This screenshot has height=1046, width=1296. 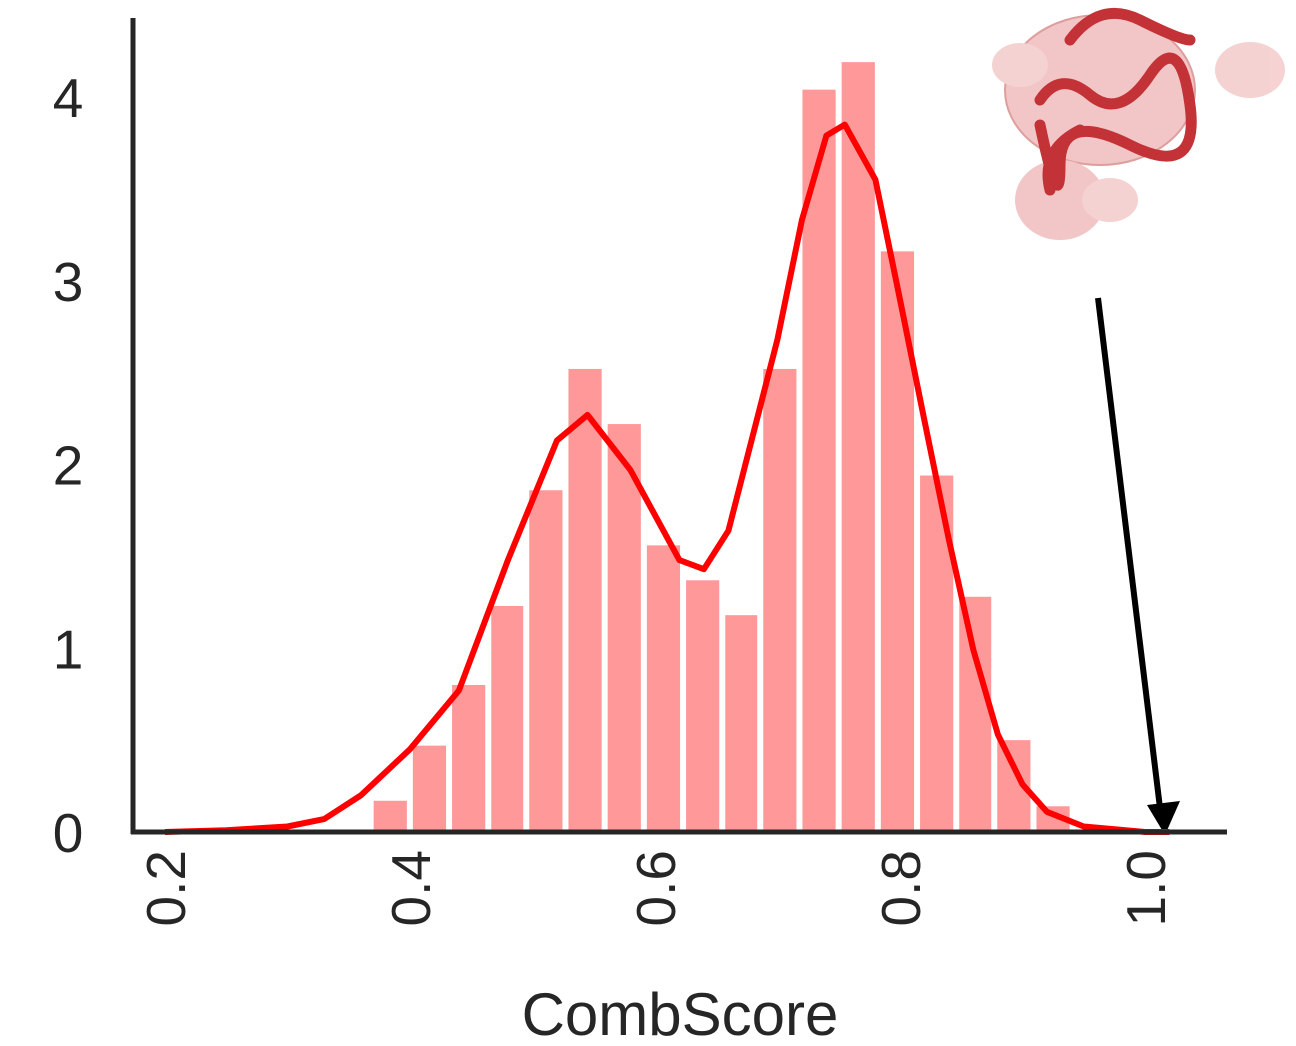 I want to click on x-tick-label: 1.0, so click(x=1146, y=888).